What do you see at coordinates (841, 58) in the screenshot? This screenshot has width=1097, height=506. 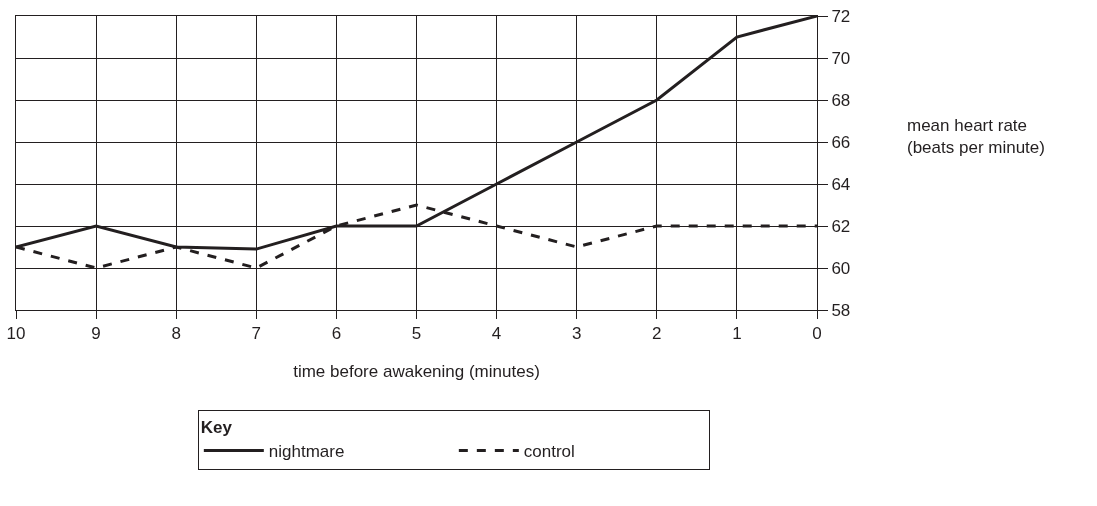 I see `y-tick-label: 70` at bounding box center [841, 58].